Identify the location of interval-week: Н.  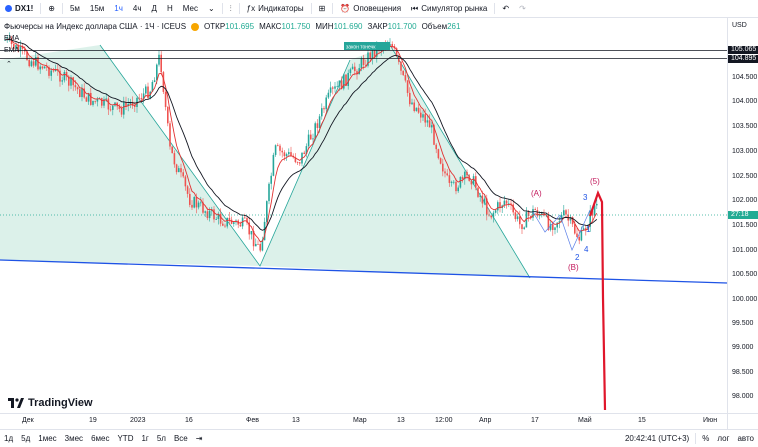
(169, 8).